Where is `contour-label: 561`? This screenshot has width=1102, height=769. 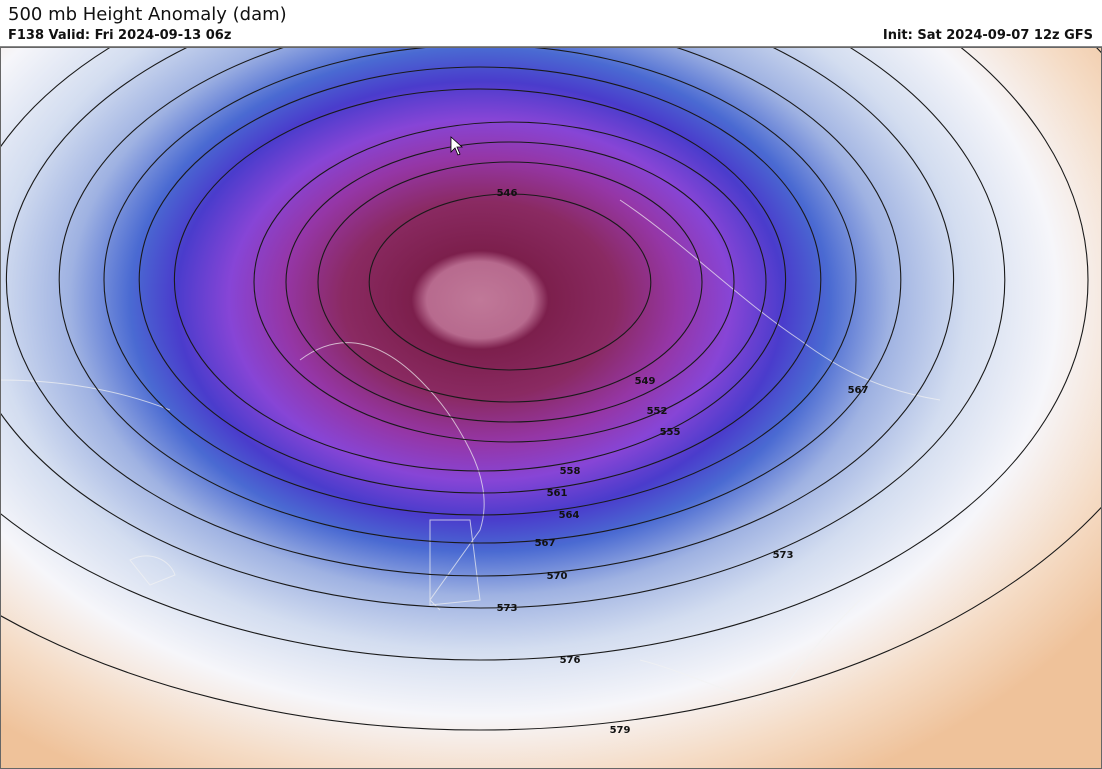
contour-label: 561 is located at coordinates (557, 493).